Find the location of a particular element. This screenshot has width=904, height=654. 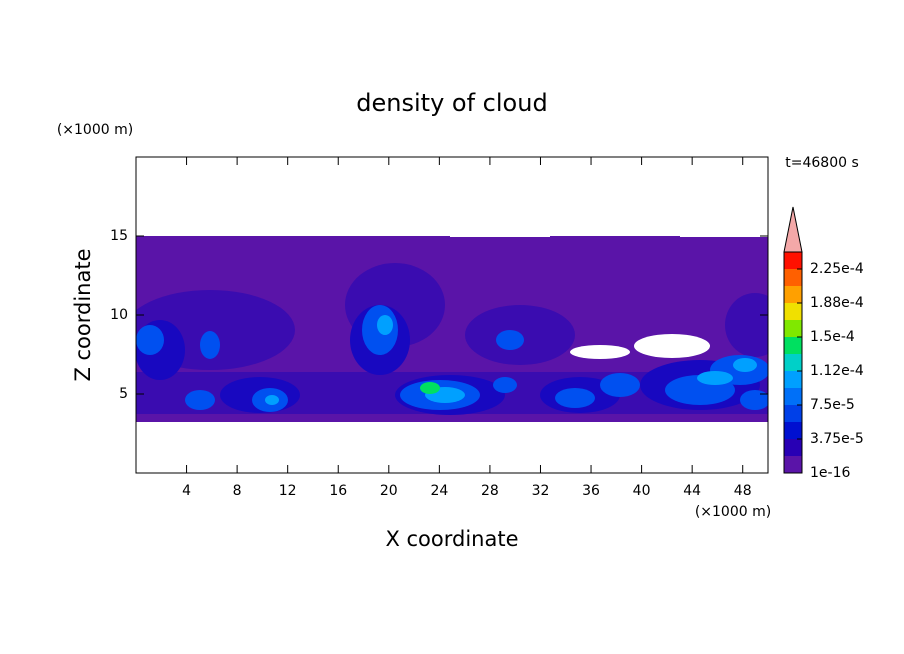

x-tick-label: 4 is located at coordinates (186, 491).